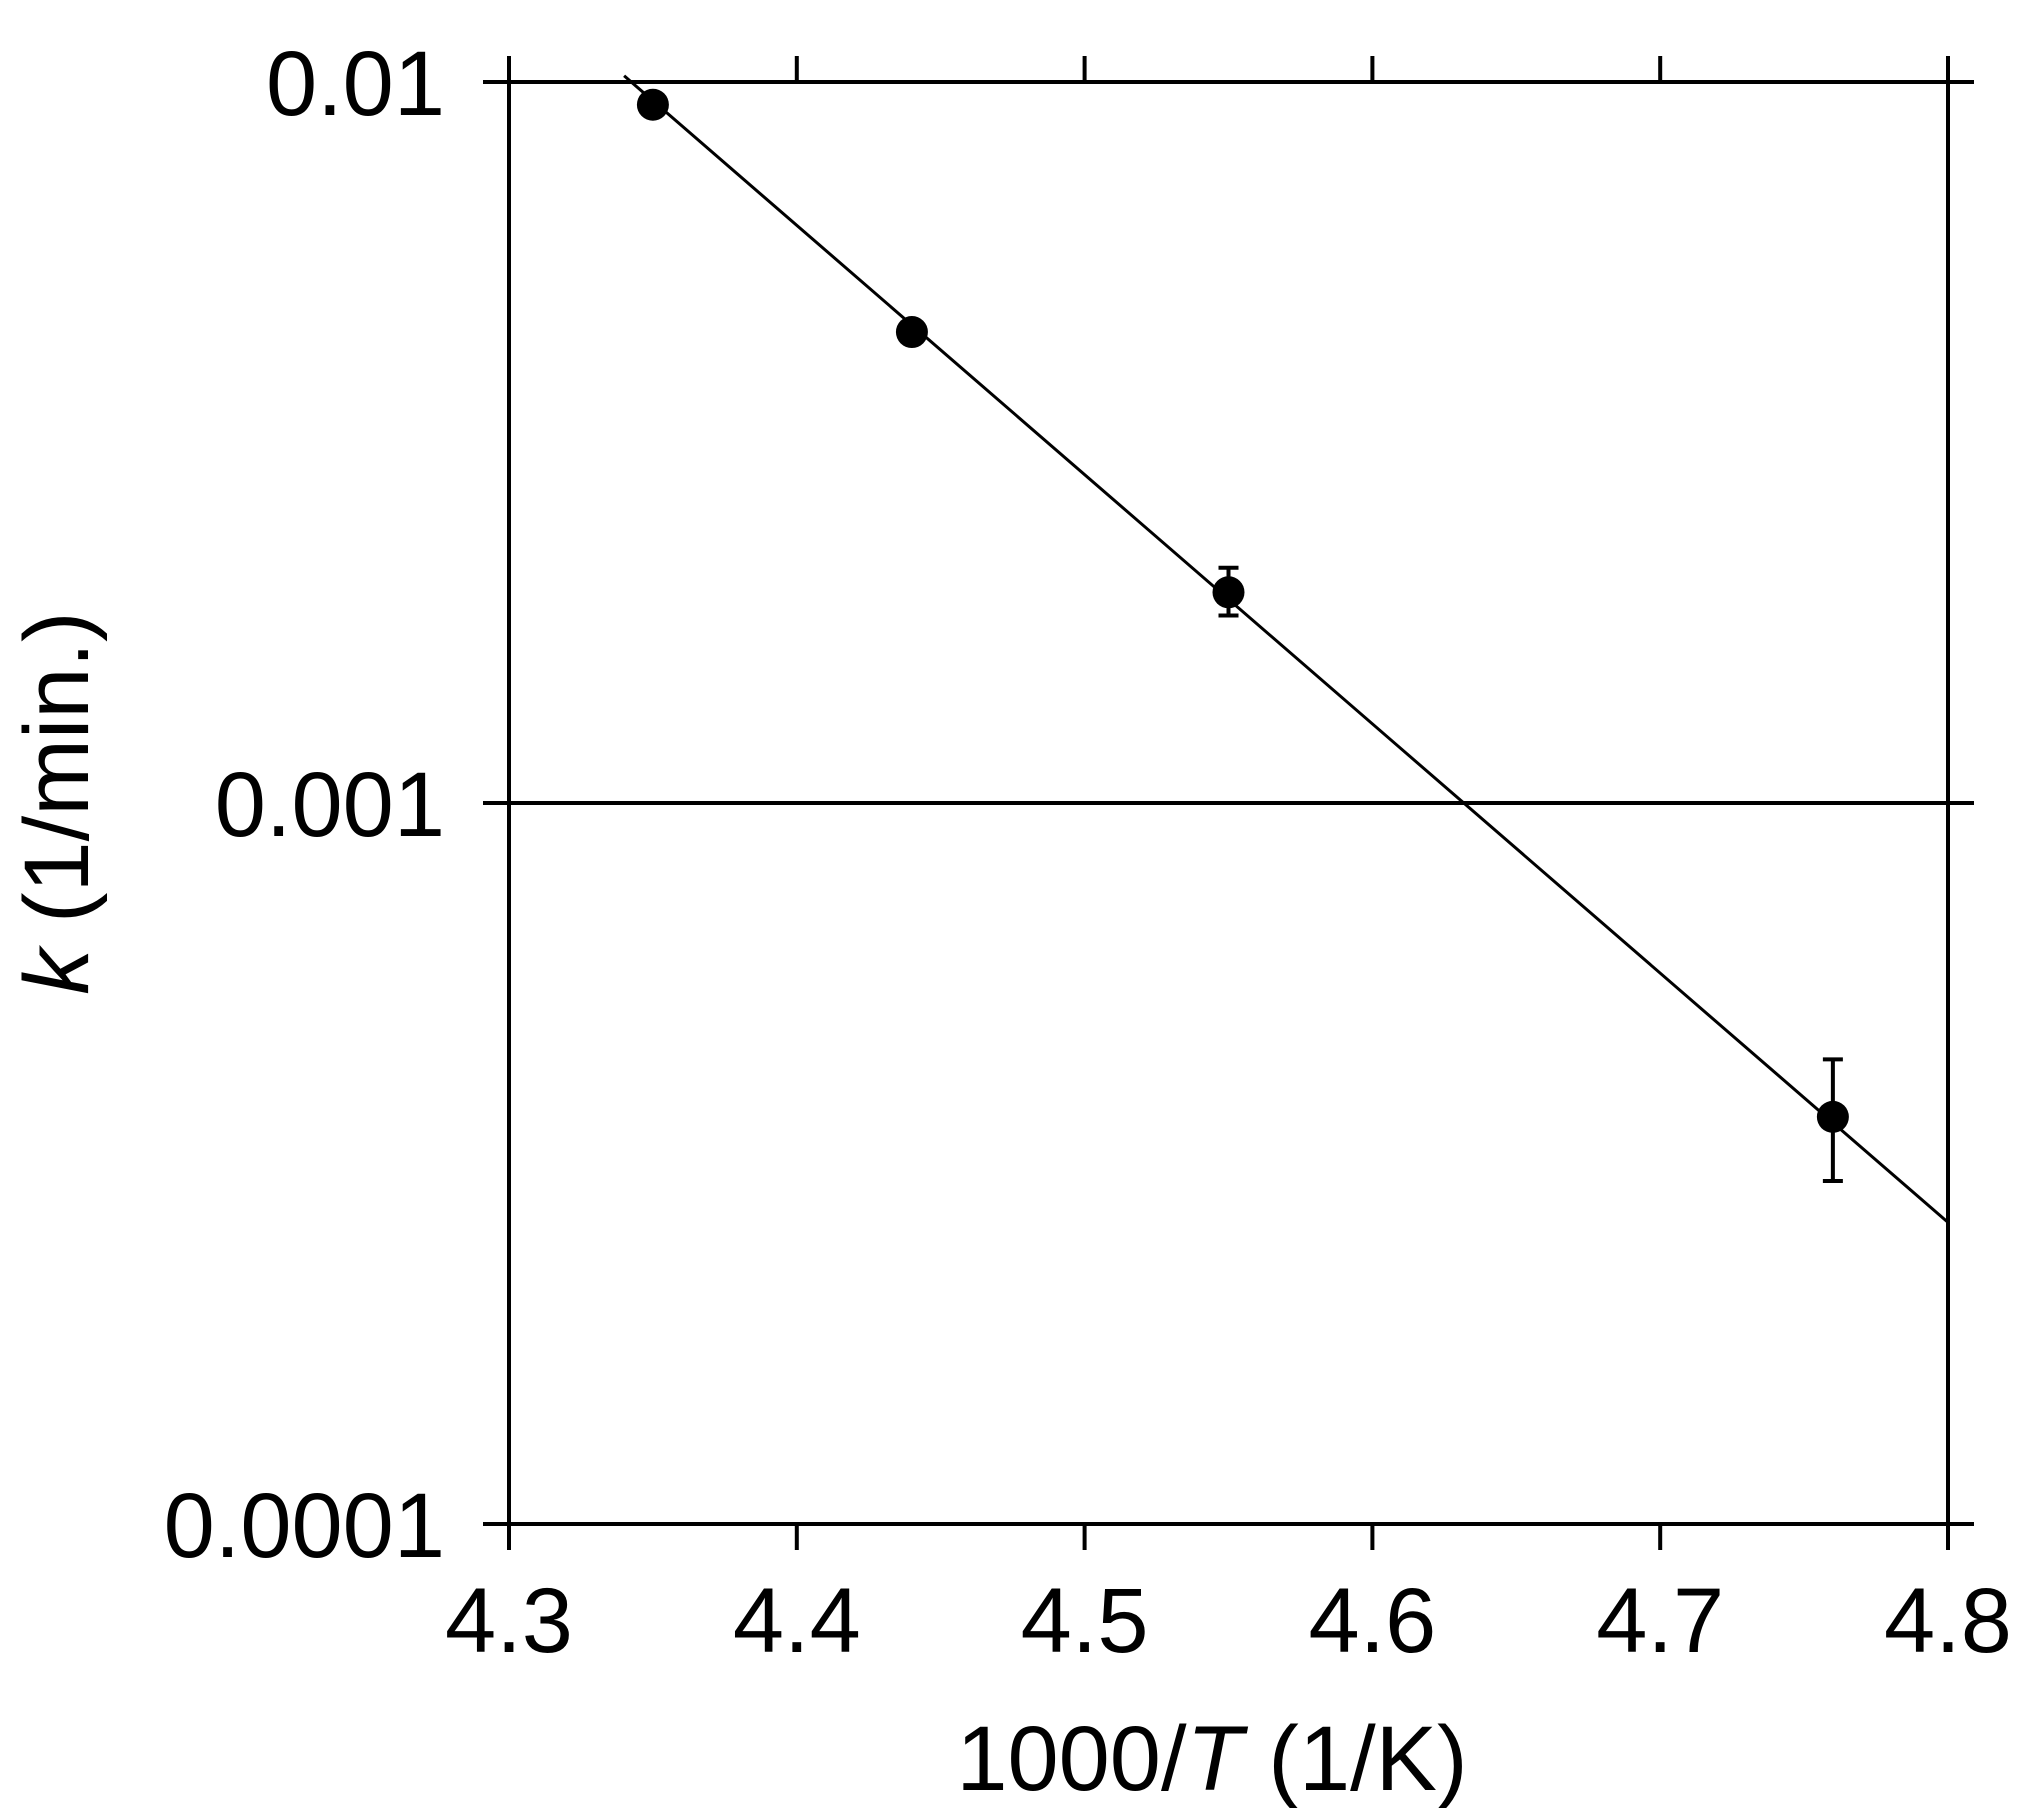 Image resolution: width=2037 pixels, height=1808 pixels. Describe the element at coordinates (1948, 1621) in the screenshot. I see `x-tick-label: 4.8` at that location.